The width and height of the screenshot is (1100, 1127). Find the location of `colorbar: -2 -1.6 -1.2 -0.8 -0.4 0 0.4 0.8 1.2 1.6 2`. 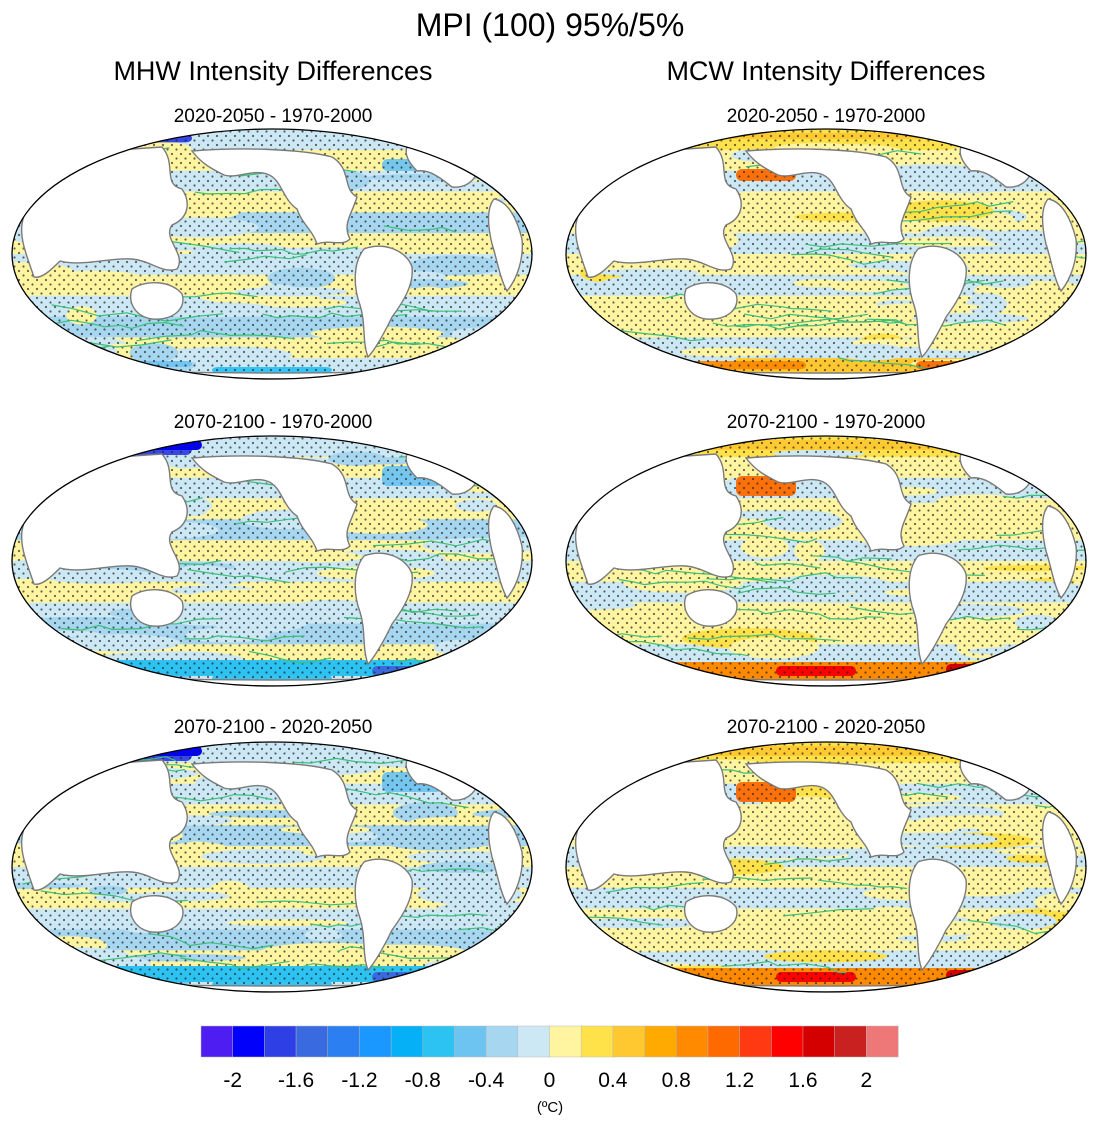

colorbar: -2 -1.6 -1.2 -0.8 -0.4 0 0.4 0.8 1.2 1.6 2 is located at coordinates (549, 1058).